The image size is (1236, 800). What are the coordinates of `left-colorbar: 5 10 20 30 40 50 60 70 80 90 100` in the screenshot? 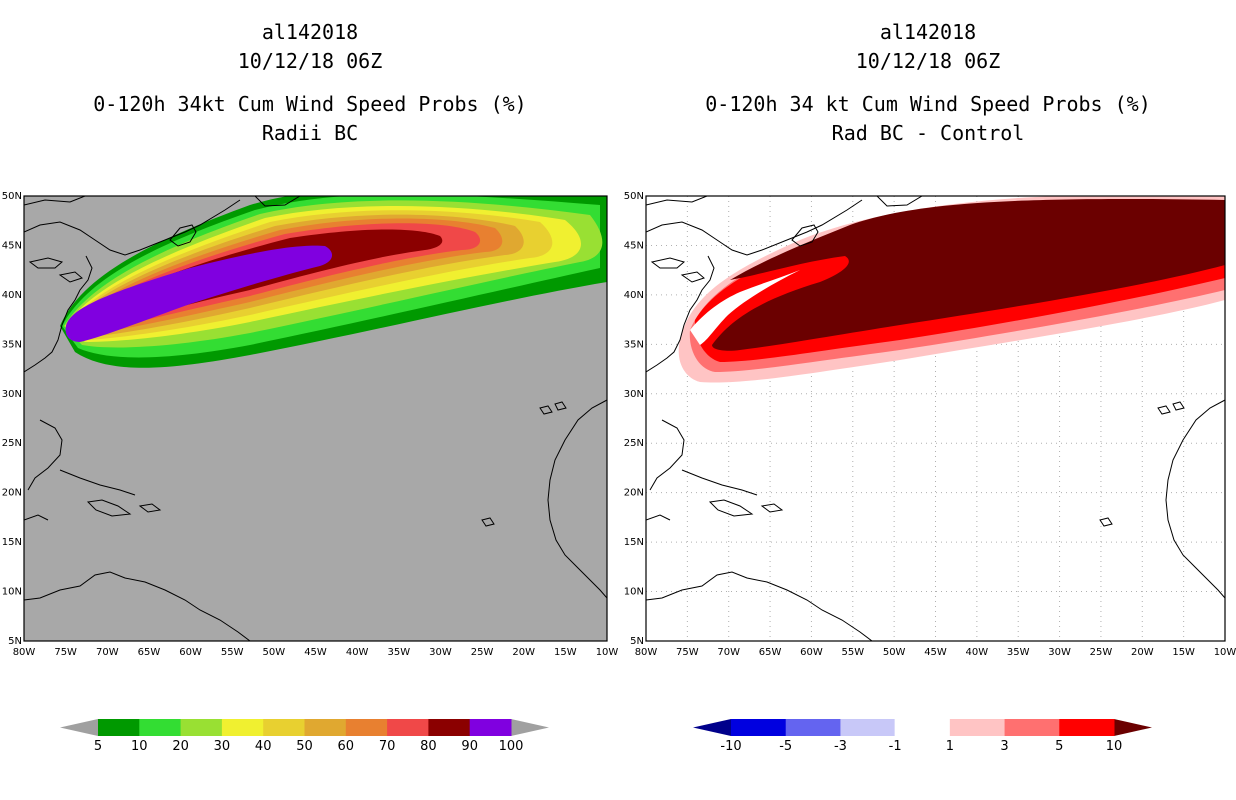 It's located at (304, 736).